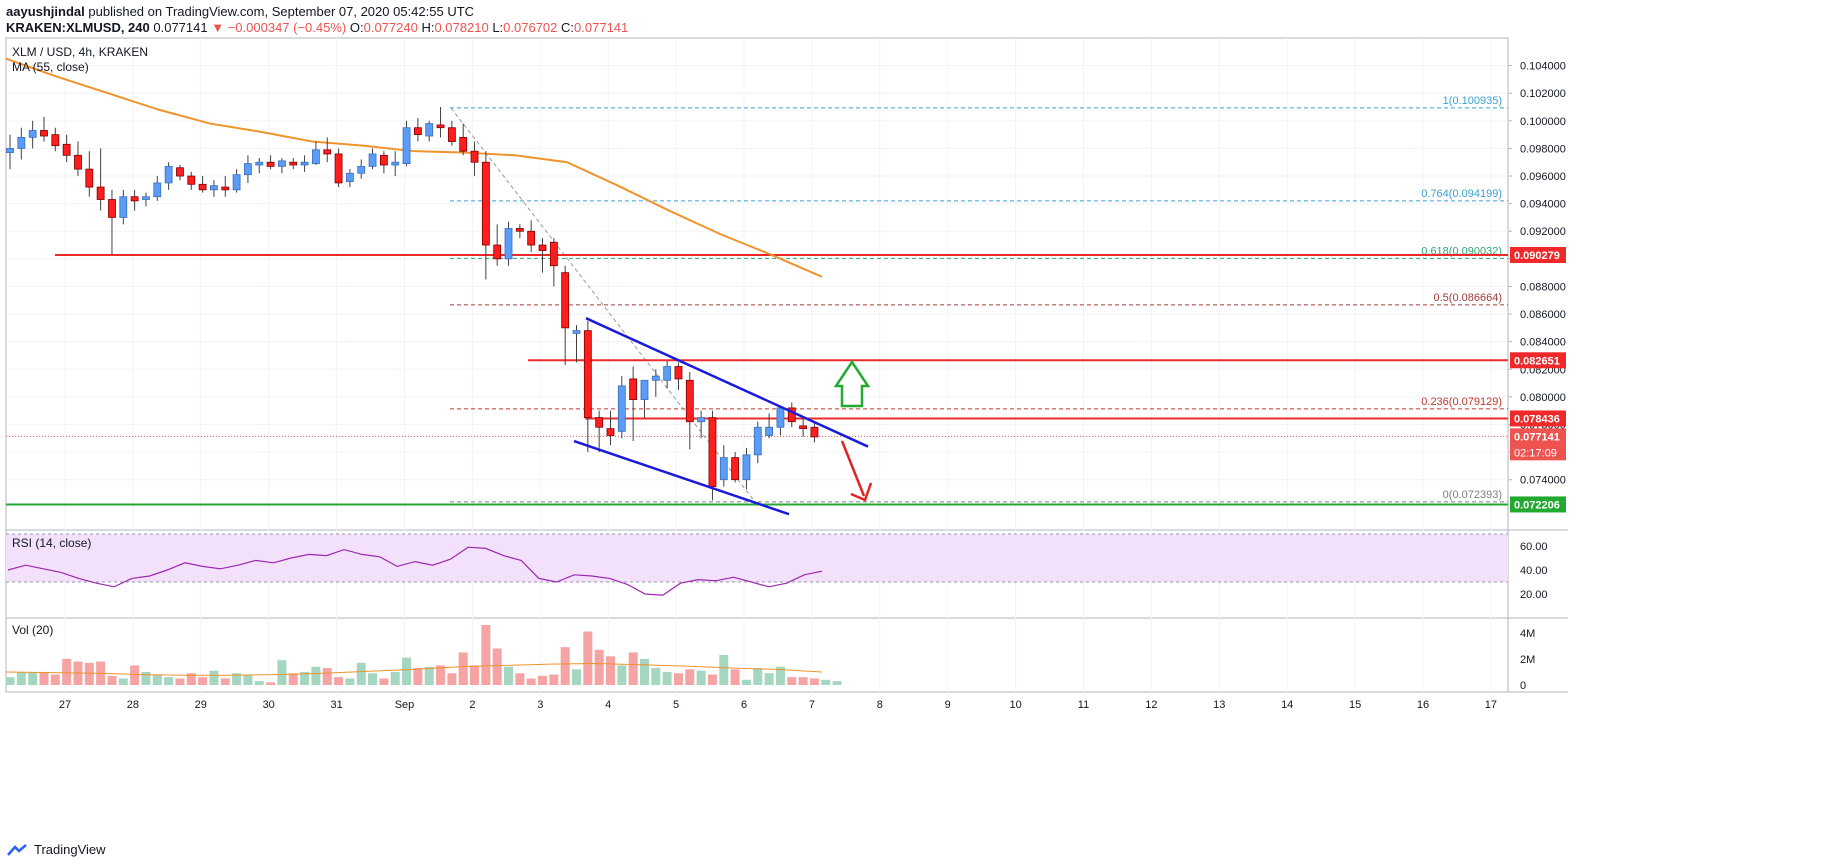 This screenshot has height=868, width=1828. Describe the element at coordinates (56, 849) in the screenshot. I see `tradingview-brand: TradingView` at that location.